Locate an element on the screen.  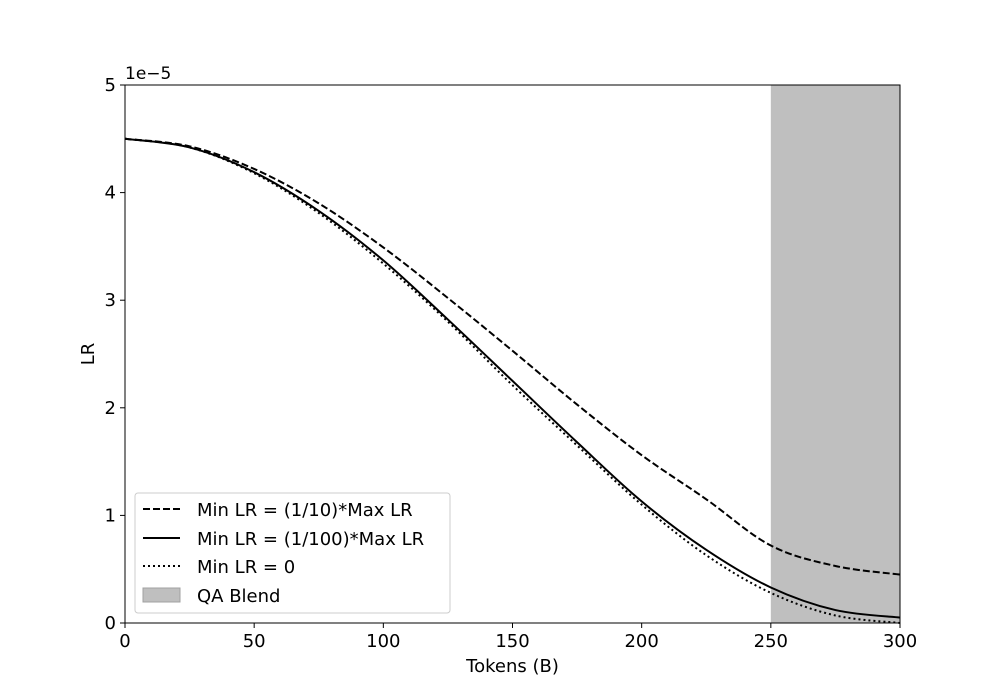
y-tick-label: 5 is located at coordinates (110, 85).